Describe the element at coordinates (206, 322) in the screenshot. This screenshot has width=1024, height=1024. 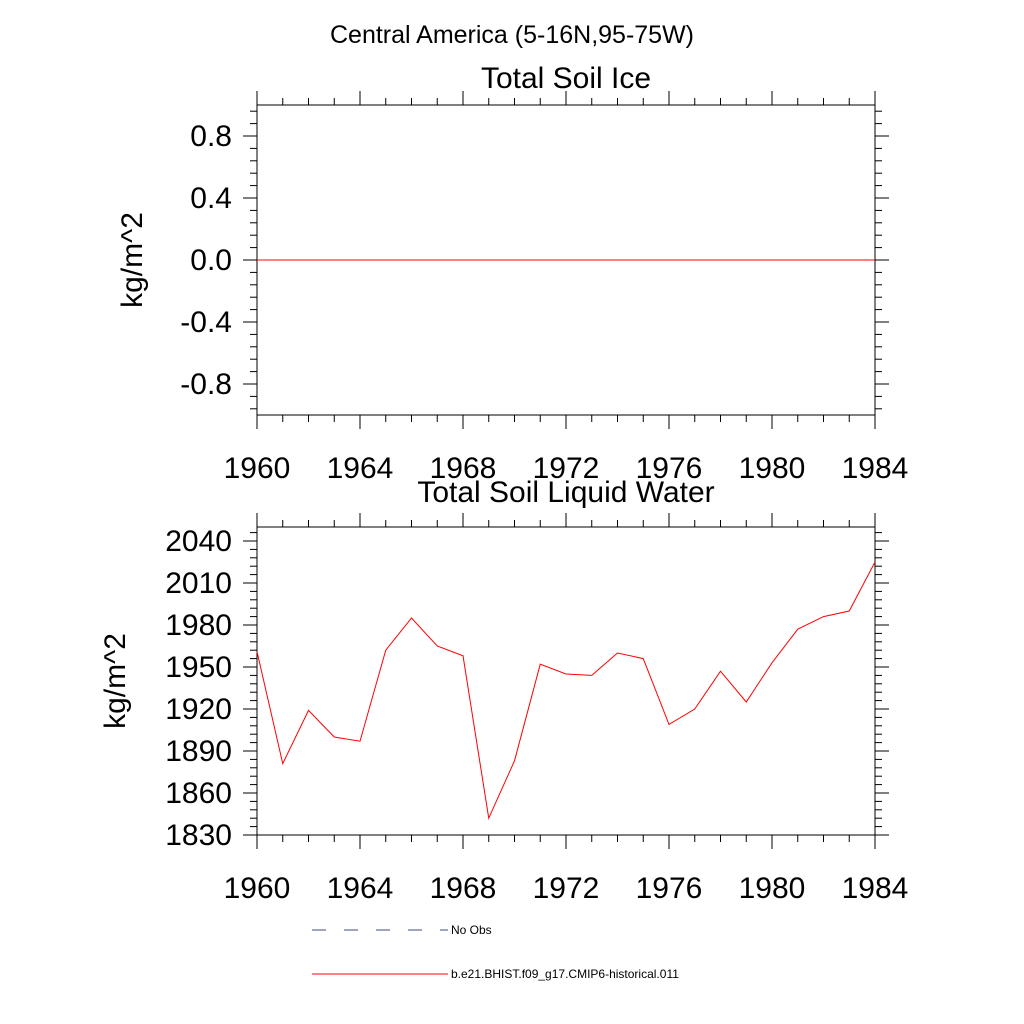
I see `y-tick-label: -0.4` at that location.